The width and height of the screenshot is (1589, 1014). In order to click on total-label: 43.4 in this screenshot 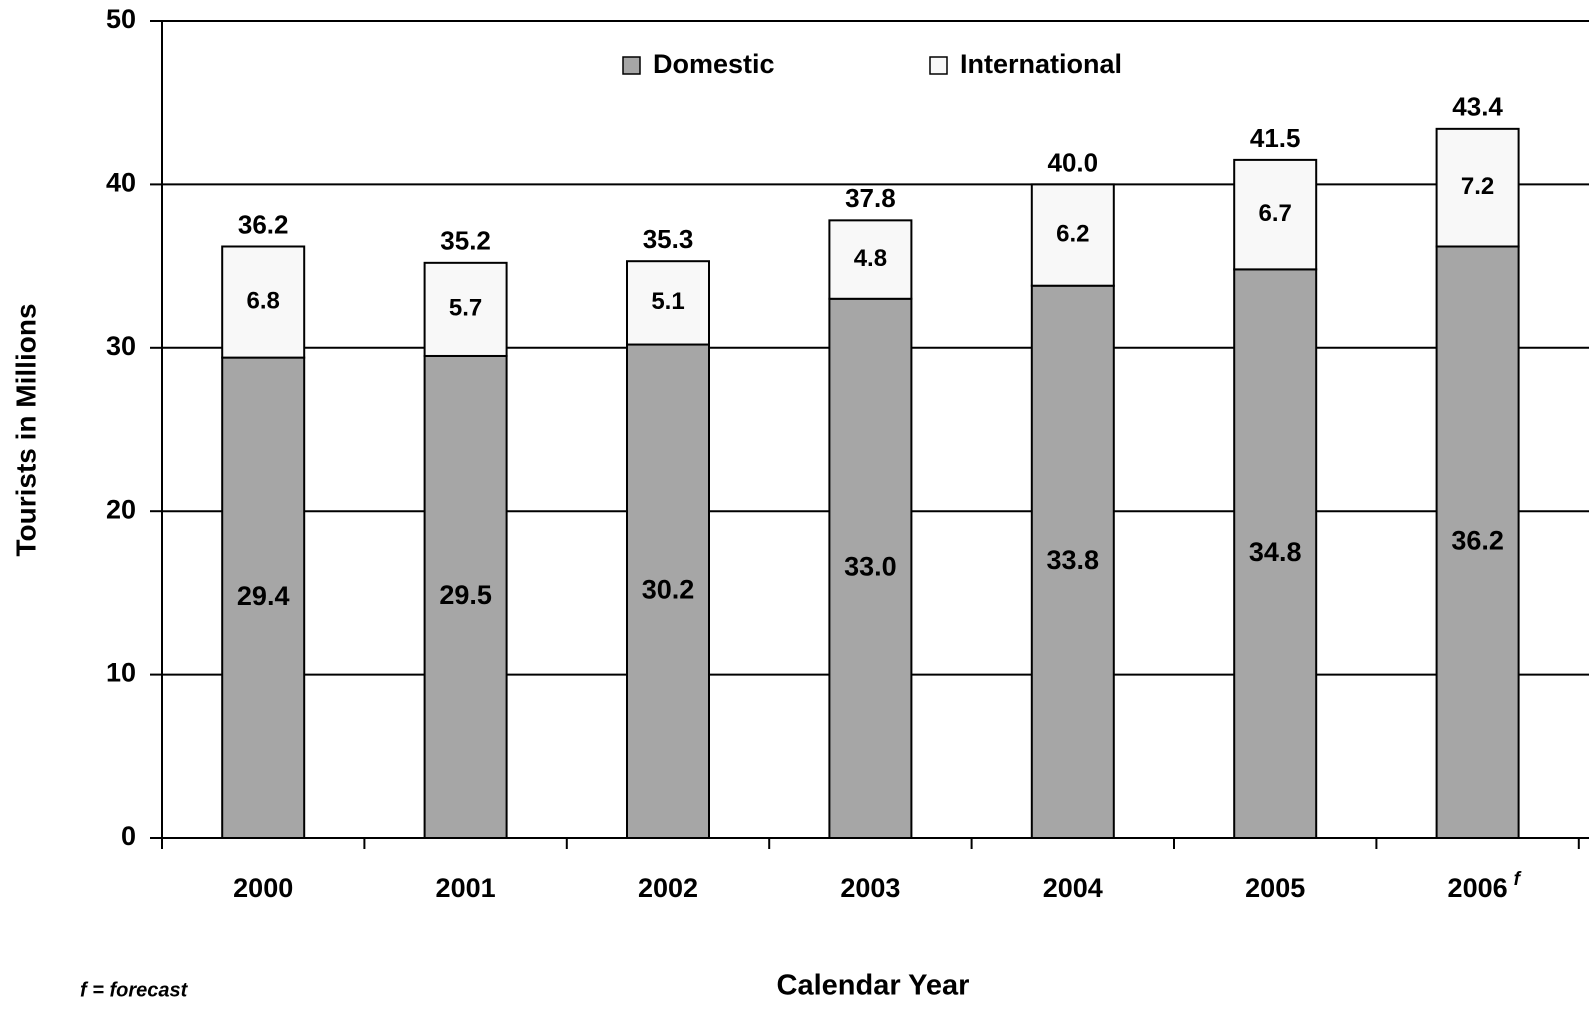, I will do `click(1477, 107)`.